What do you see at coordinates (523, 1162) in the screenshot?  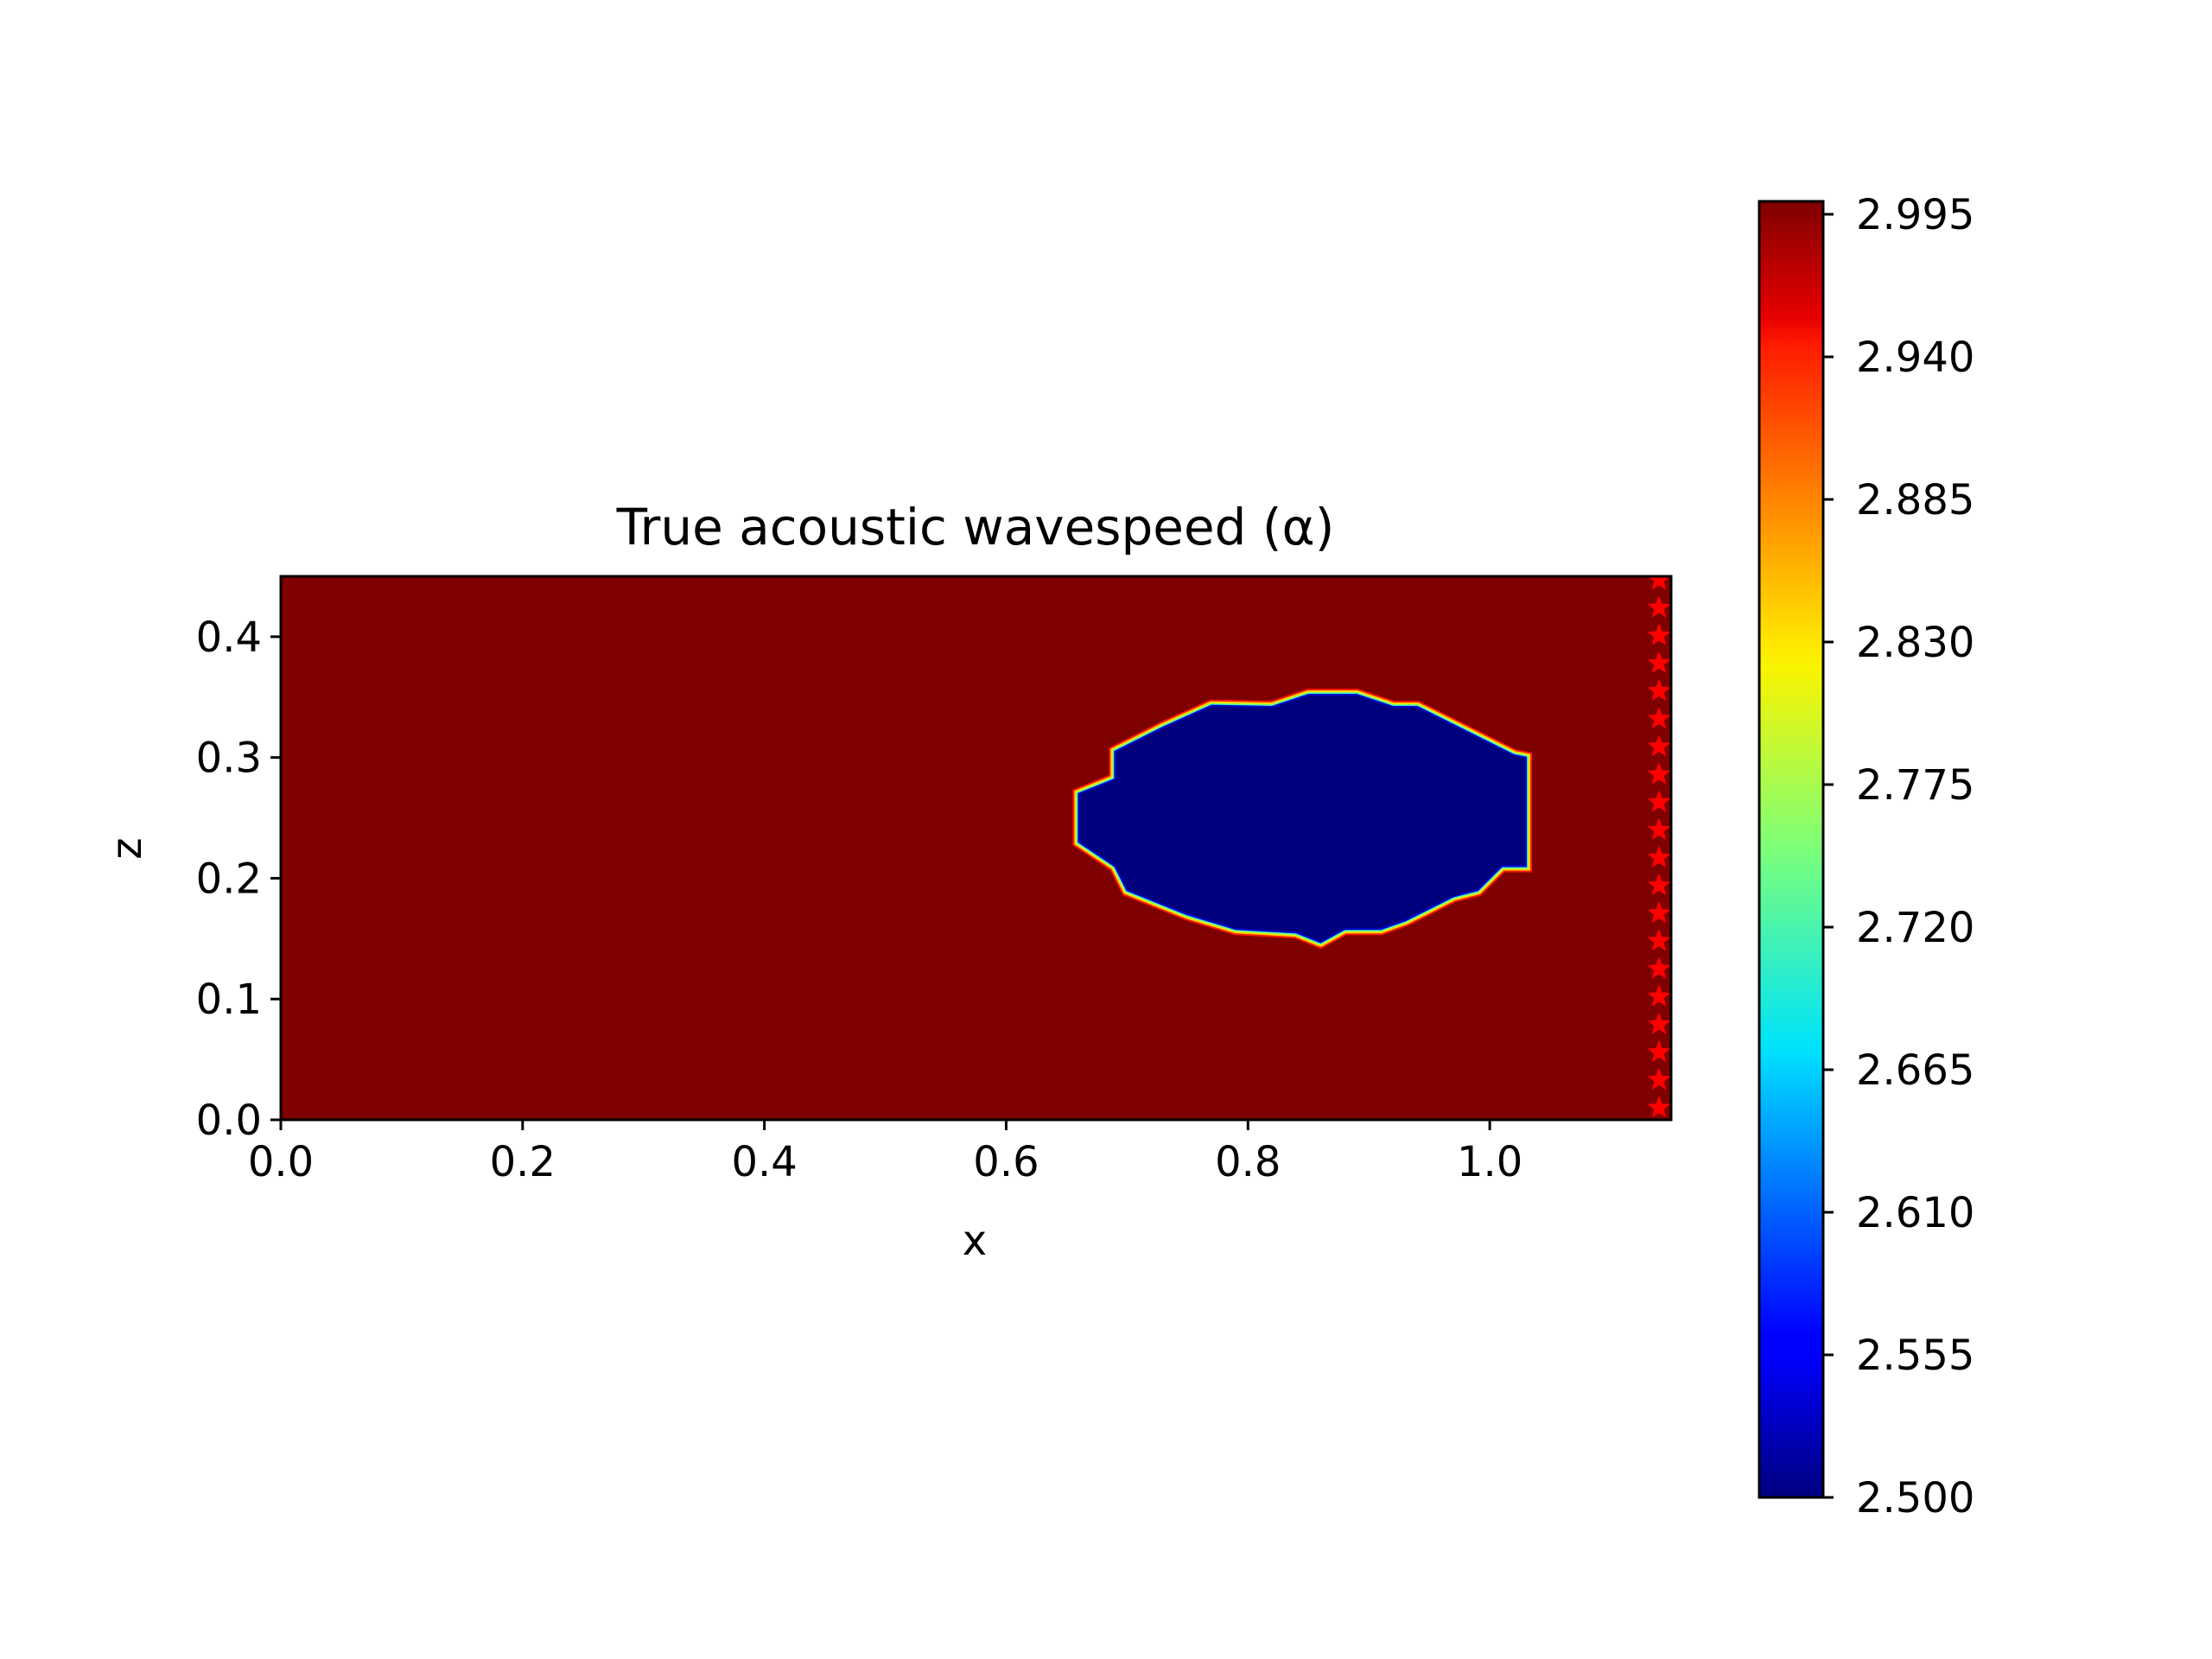 I see `x-tick-label: 0.2` at bounding box center [523, 1162].